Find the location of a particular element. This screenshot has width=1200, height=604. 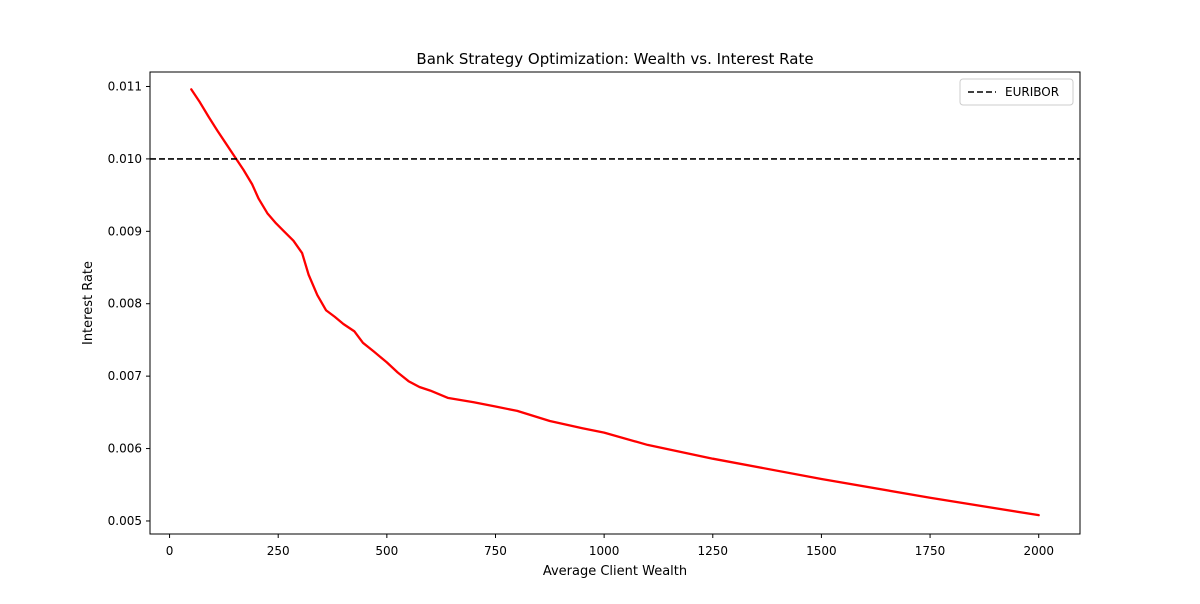

x-tick-label: 500 is located at coordinates (386, 551).